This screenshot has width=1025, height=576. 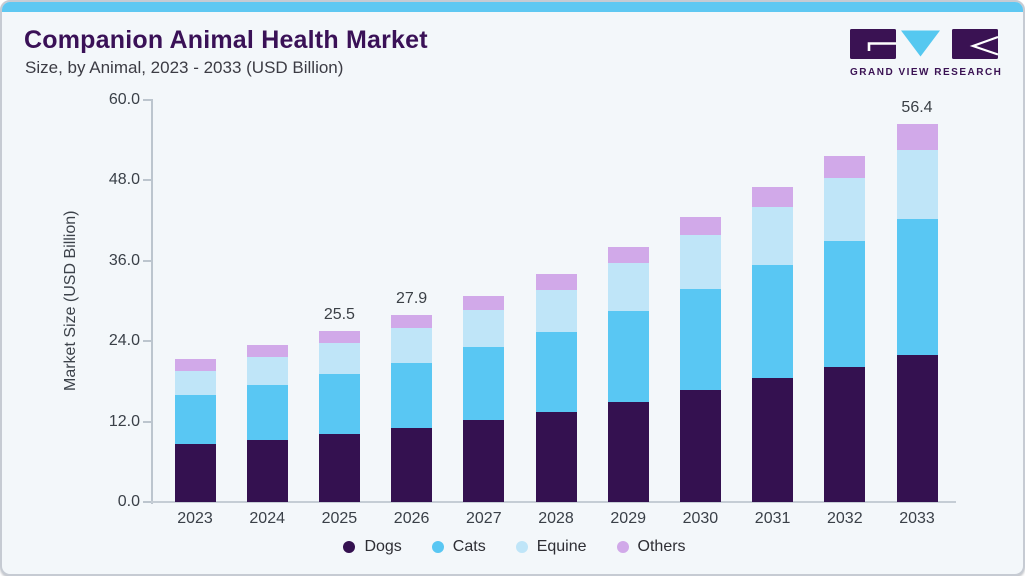 I want to click on top-accent-bar, so click(x=512, y=7).